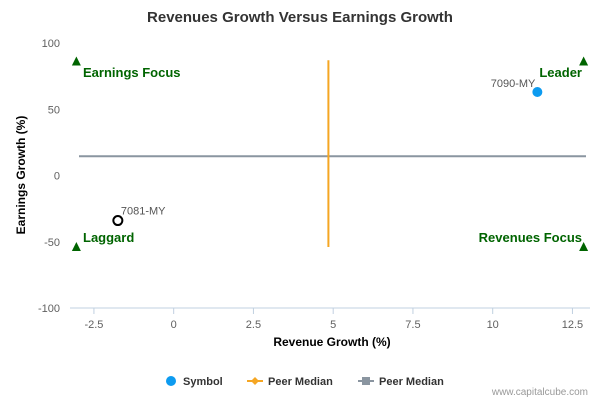  I want to click on quadrant-label-laggard: Laggard, so click(108, 237).